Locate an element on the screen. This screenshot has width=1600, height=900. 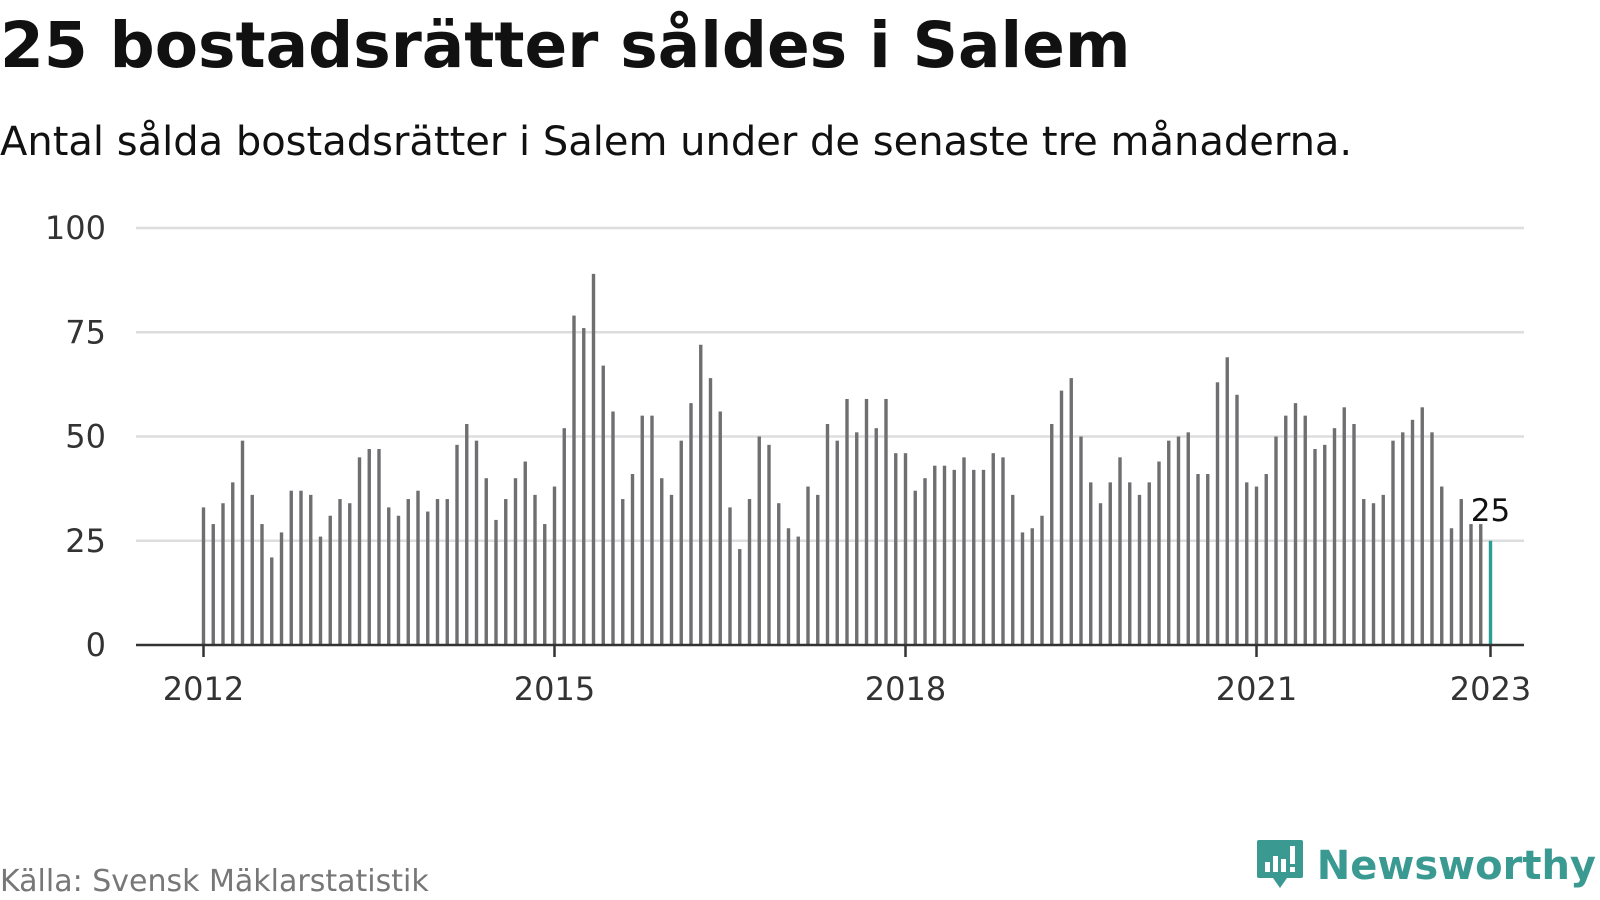
x-tick-label: 2023 is located at coordinates (1490, 689).